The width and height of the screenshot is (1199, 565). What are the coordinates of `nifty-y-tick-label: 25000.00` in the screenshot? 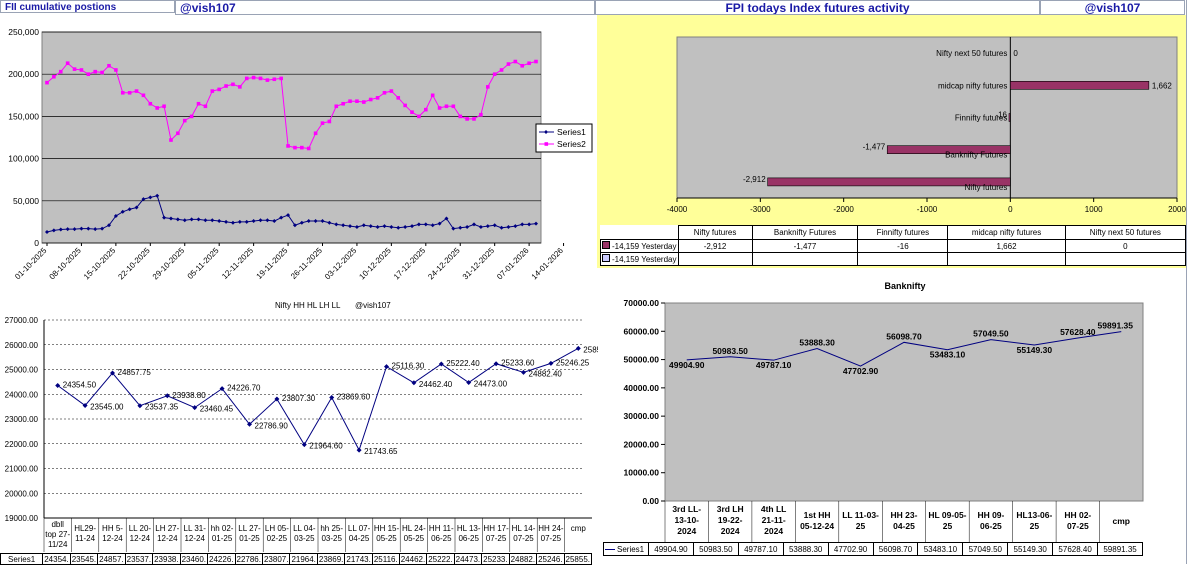 It's located at (22, 370).